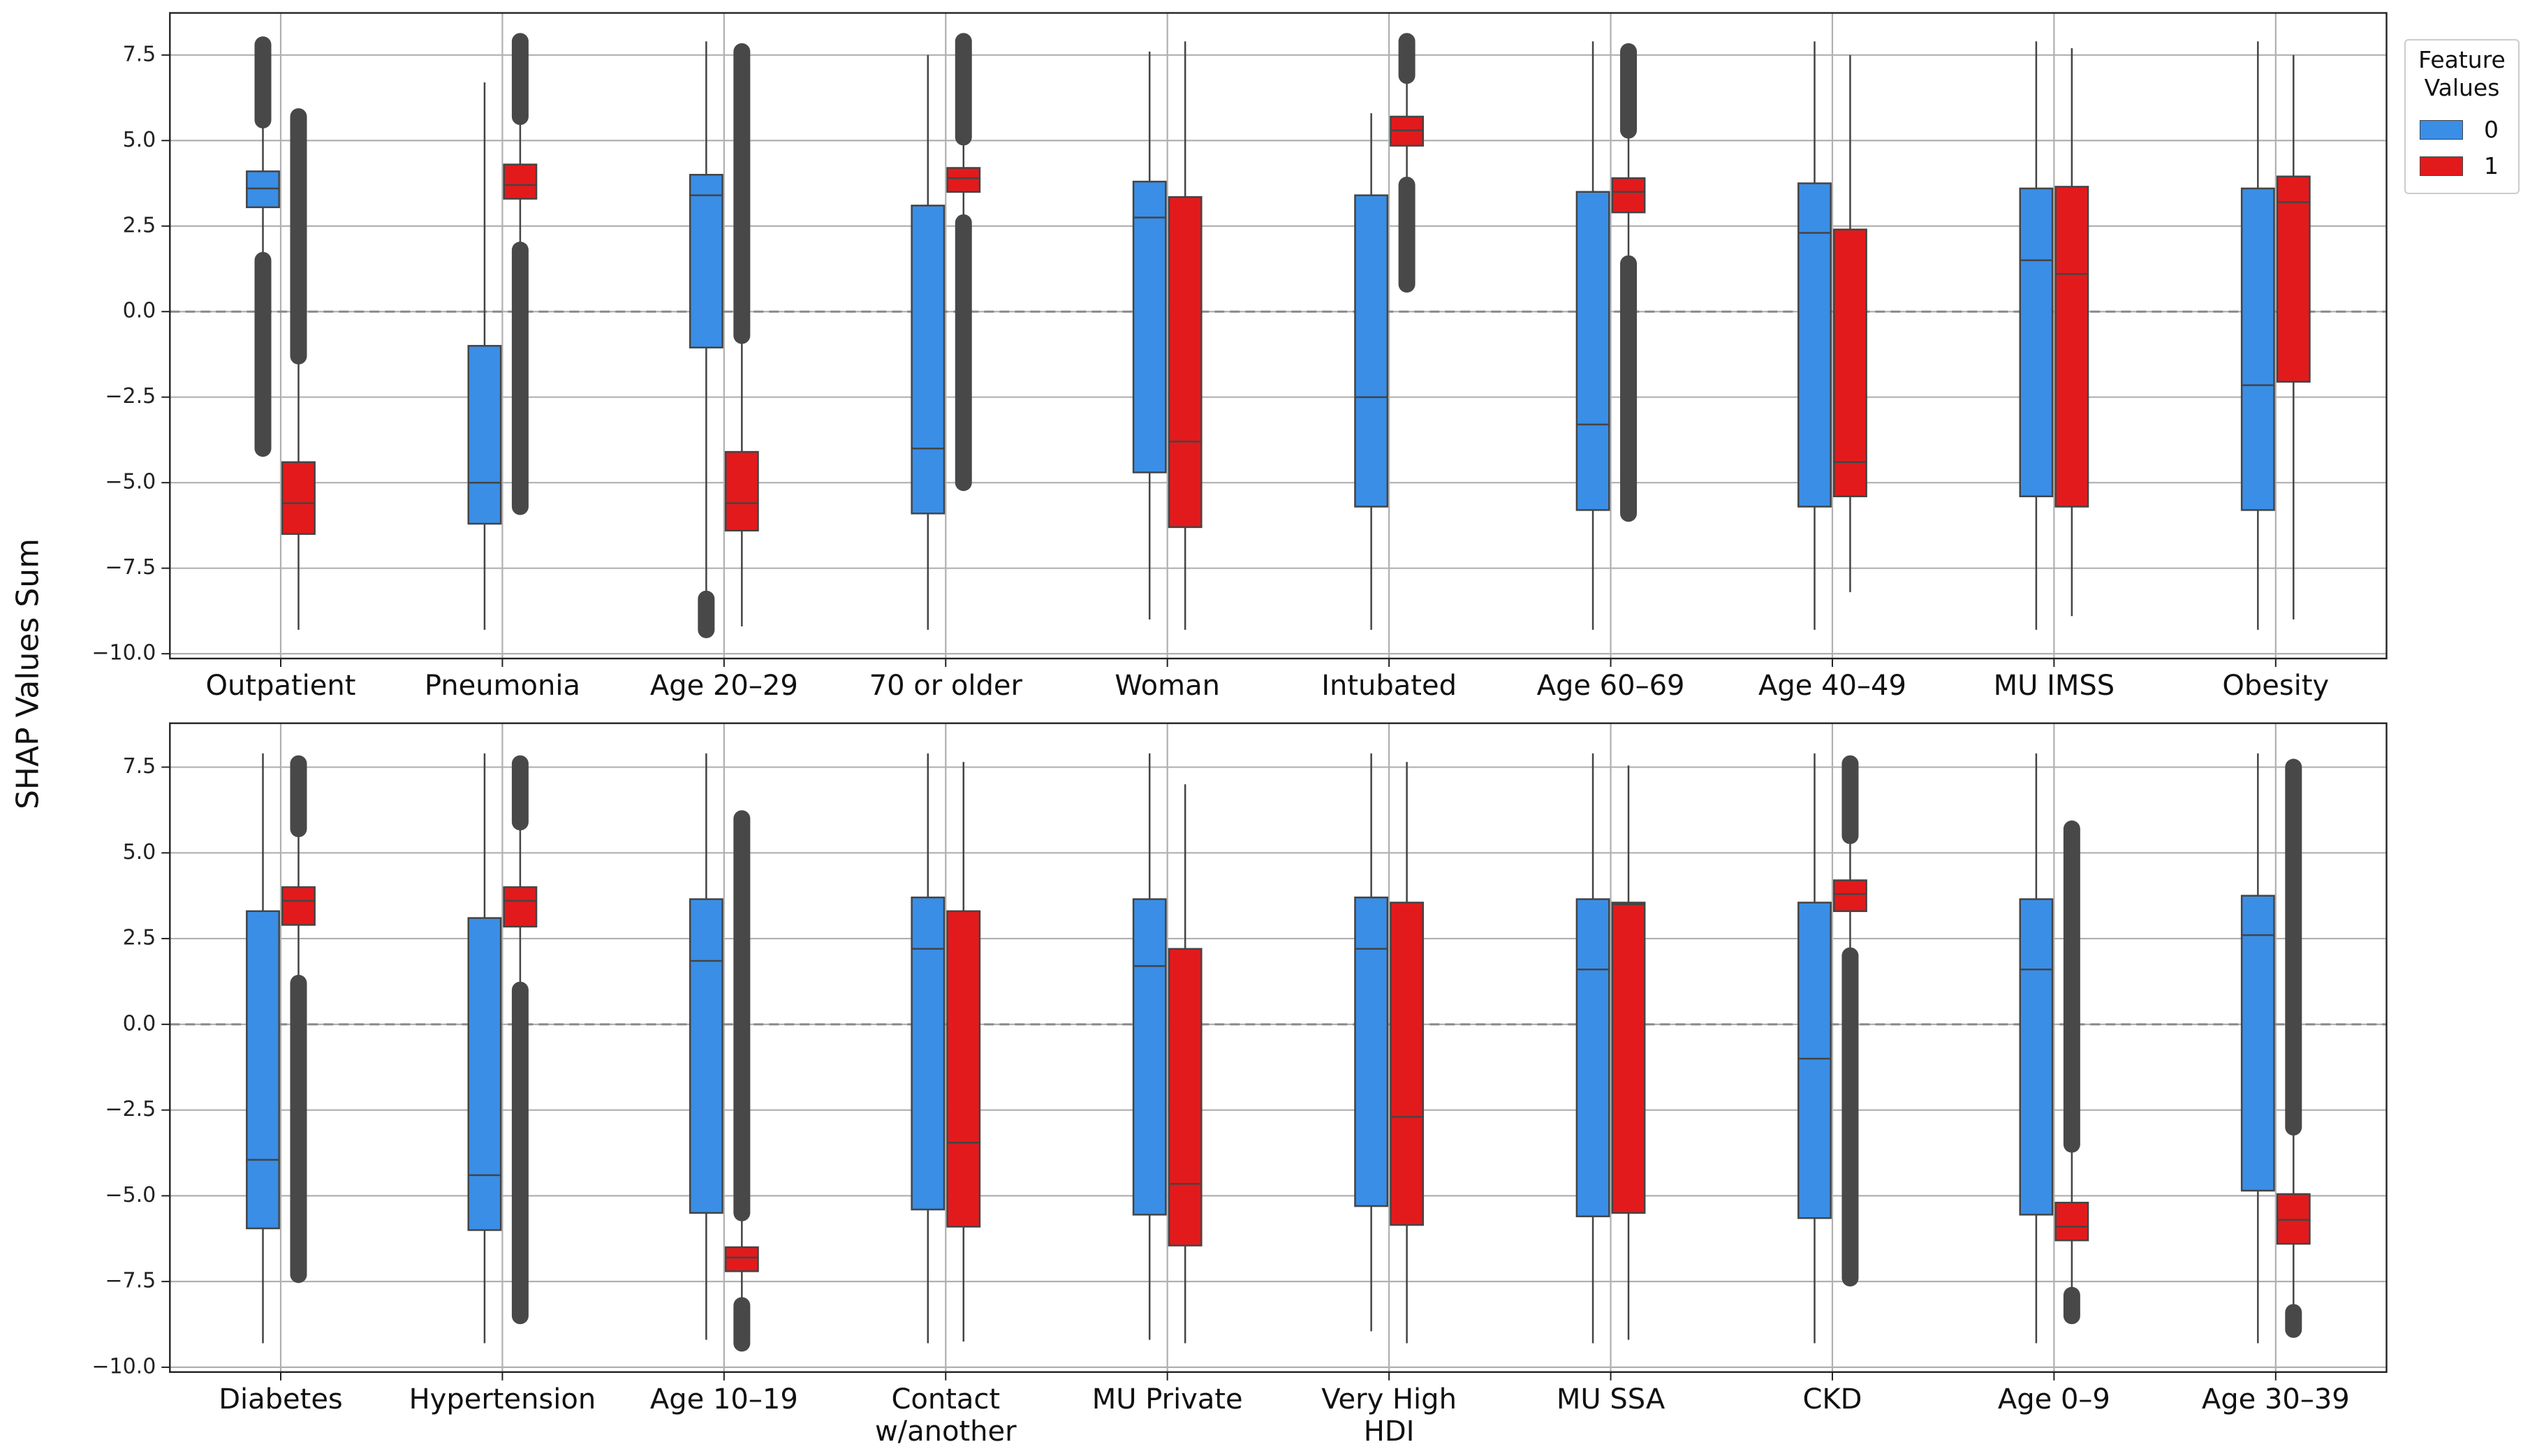 This screenshot has width=2537, height=1456. Describe the element at coordinates (1610, 686) in the screenshot. I see `x-tick-label: Age 60–69` at that location.